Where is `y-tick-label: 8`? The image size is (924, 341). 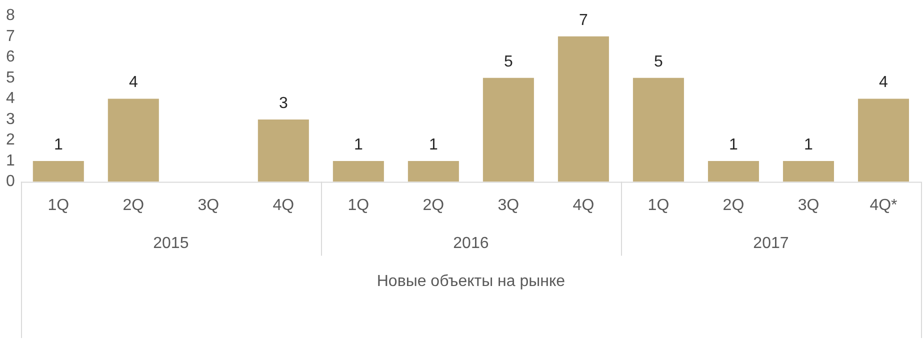
y-tick-label: 8 is located at coordinates (10, 15).